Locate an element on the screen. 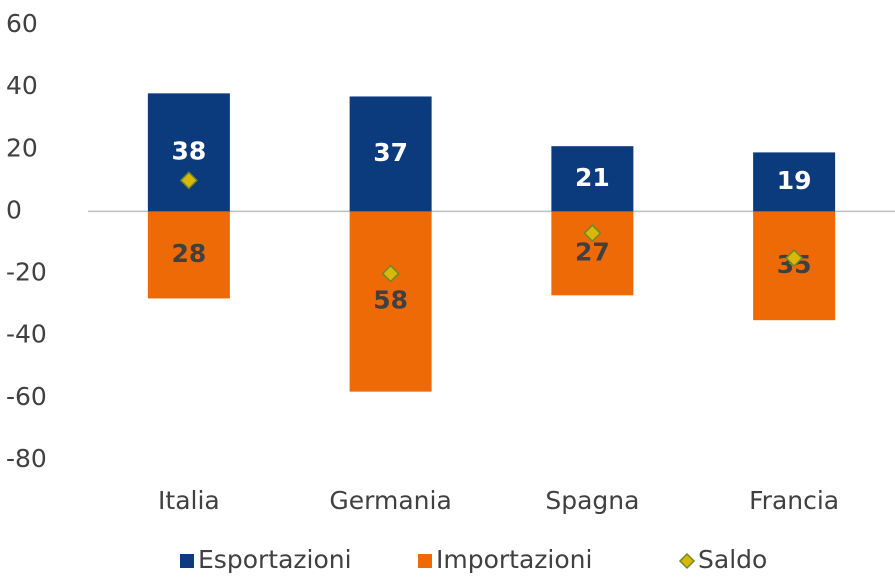 This screenshot has height=580, width=895. data-label: 58 is located at coordinates (390, 300).